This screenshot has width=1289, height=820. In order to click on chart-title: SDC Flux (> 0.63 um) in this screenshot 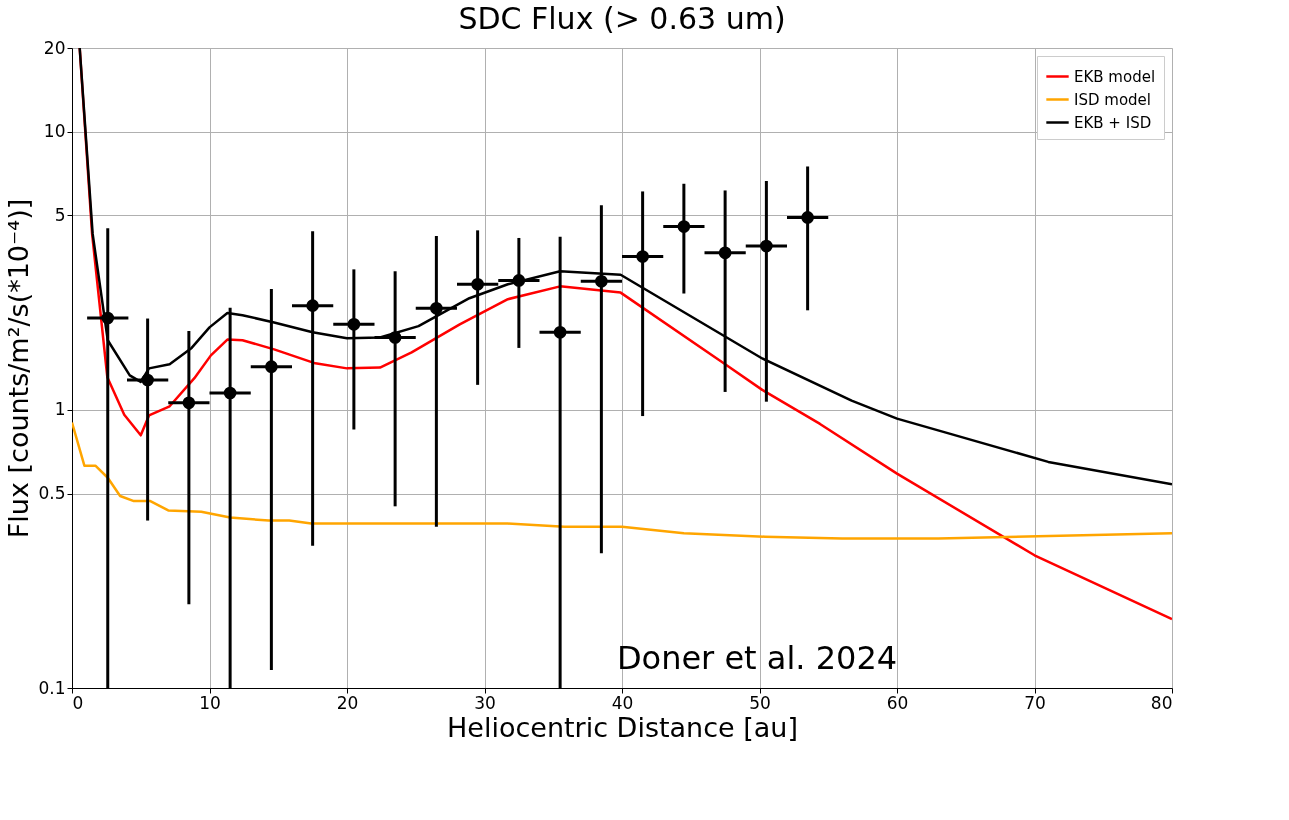, I will do `click(622, 18)`.